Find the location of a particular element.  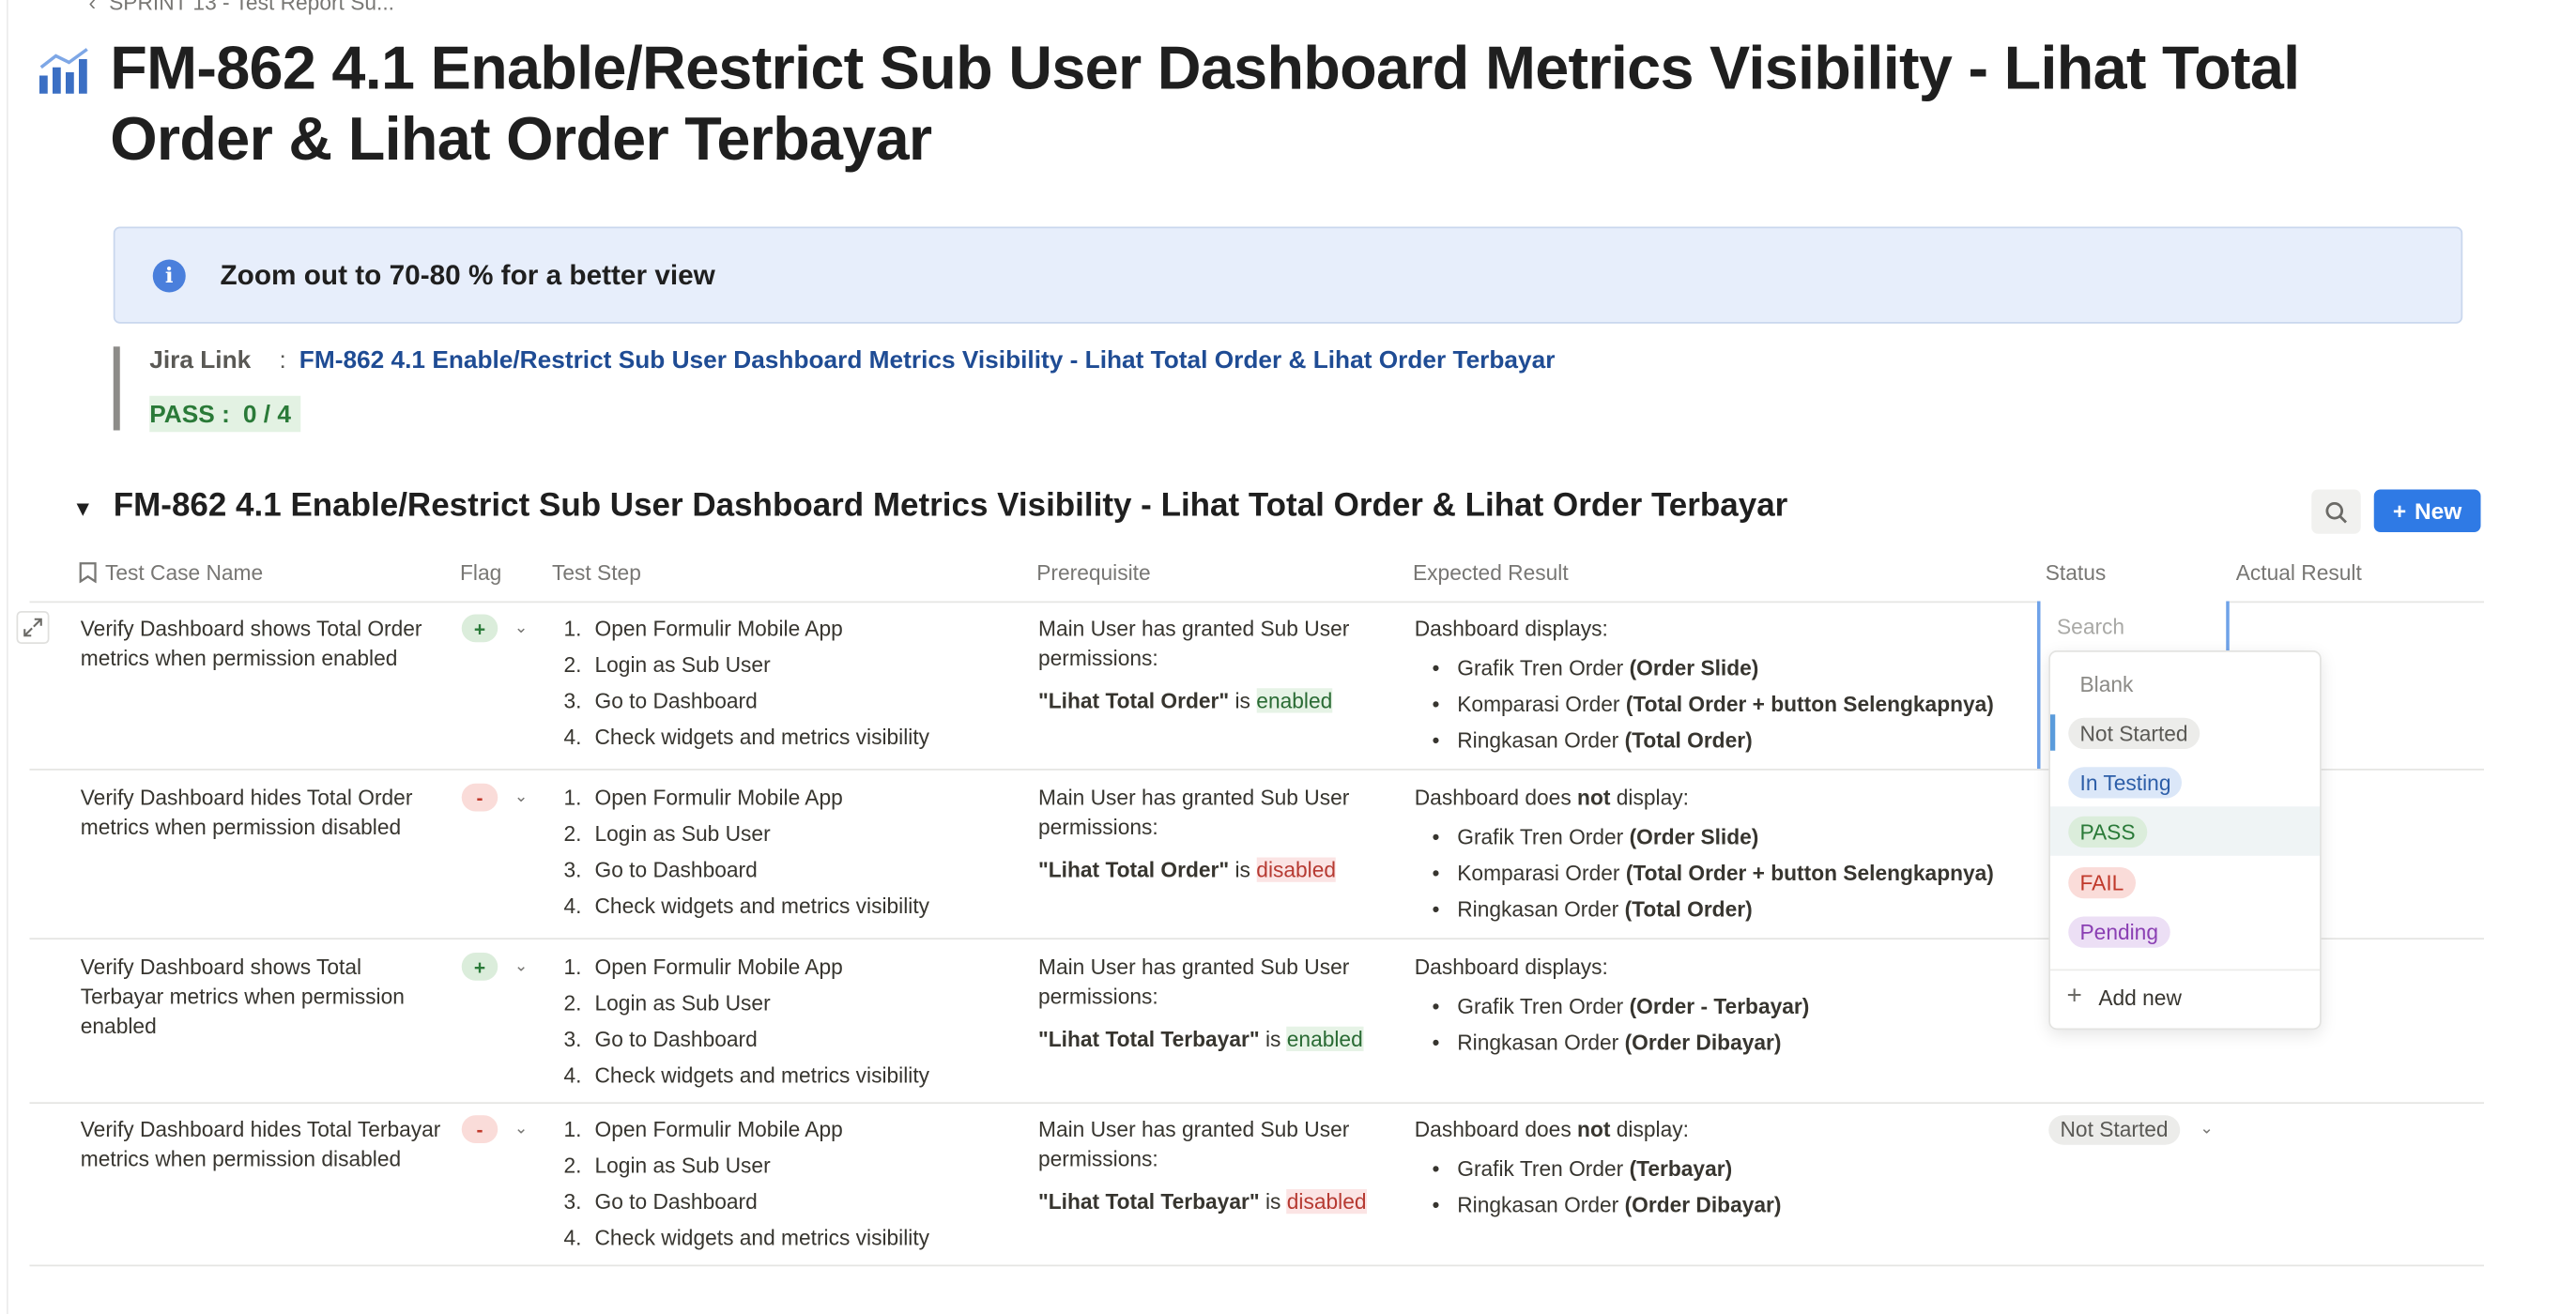

column-header-name-label: Test Case Name is located at coordinates (185, 572).